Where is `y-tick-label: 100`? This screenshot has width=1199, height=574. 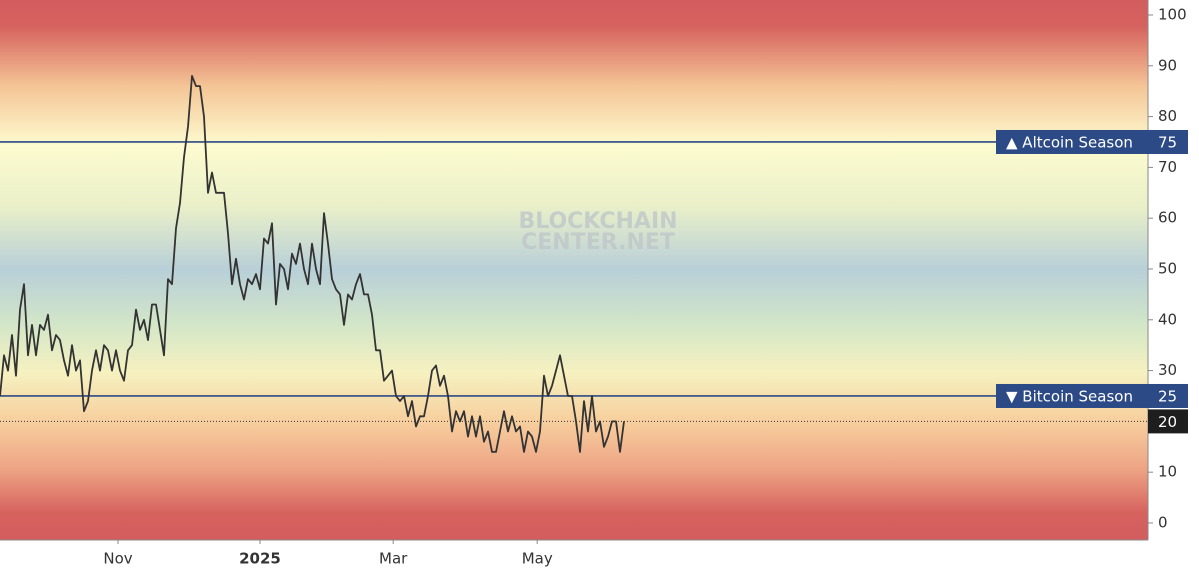
y-tick-label: 100 is located at coordinates (1172, 14).